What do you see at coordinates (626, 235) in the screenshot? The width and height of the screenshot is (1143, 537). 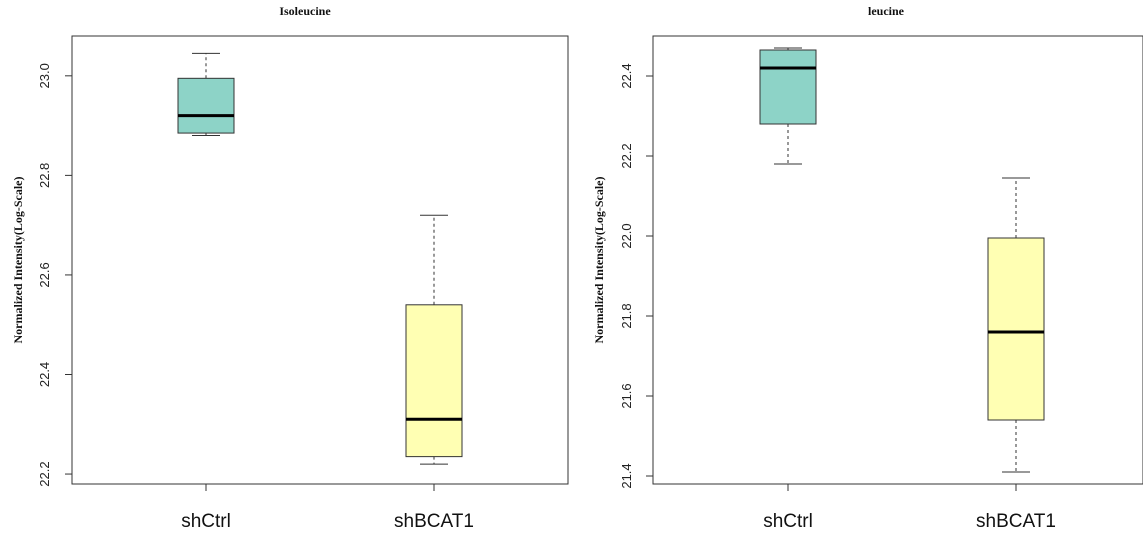 I see `y-tick-label: 22.0` at bounding box center [626, 235].